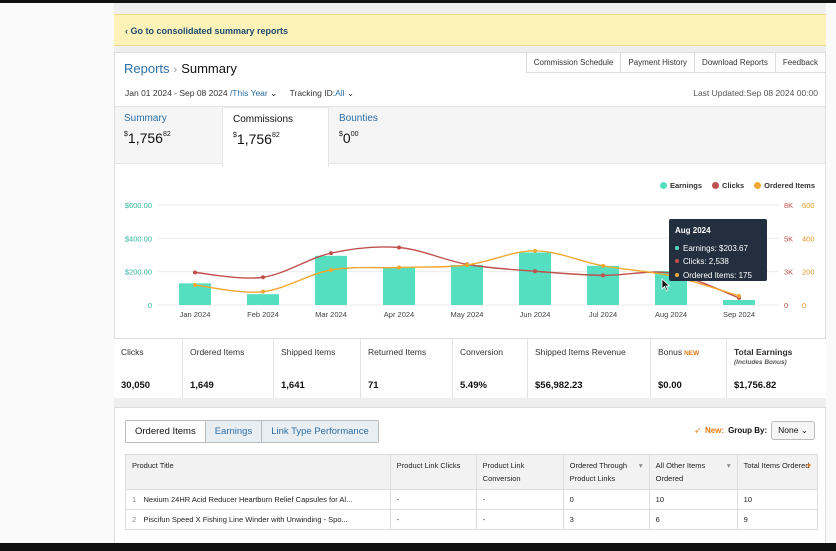  What do you see at coordinates (606, 472) in the screenshot?
I see `col-ordered-through-links: Ordered Through Product Links ▾` at bounding box center [606, 472].